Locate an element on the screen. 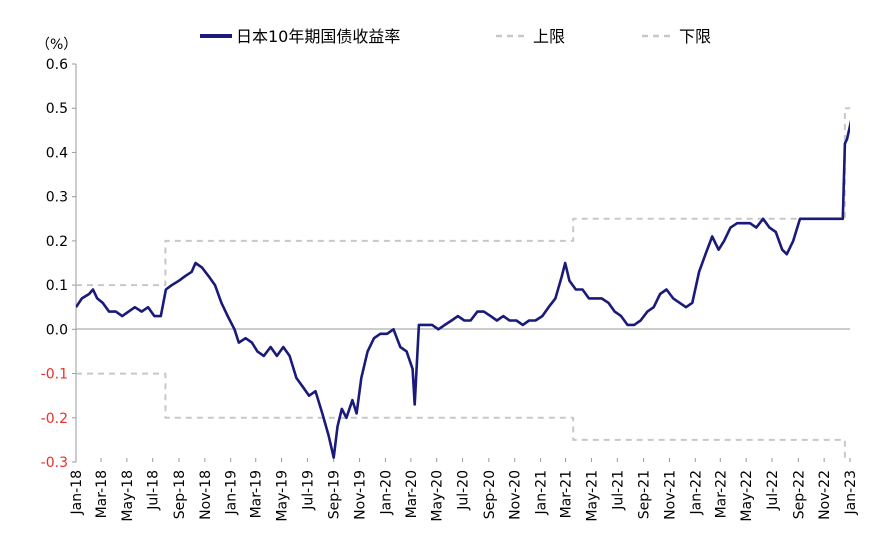 This screenshot has height=556, width=882. y-tick-label: 0.0 is located at coordinates (57, 330).